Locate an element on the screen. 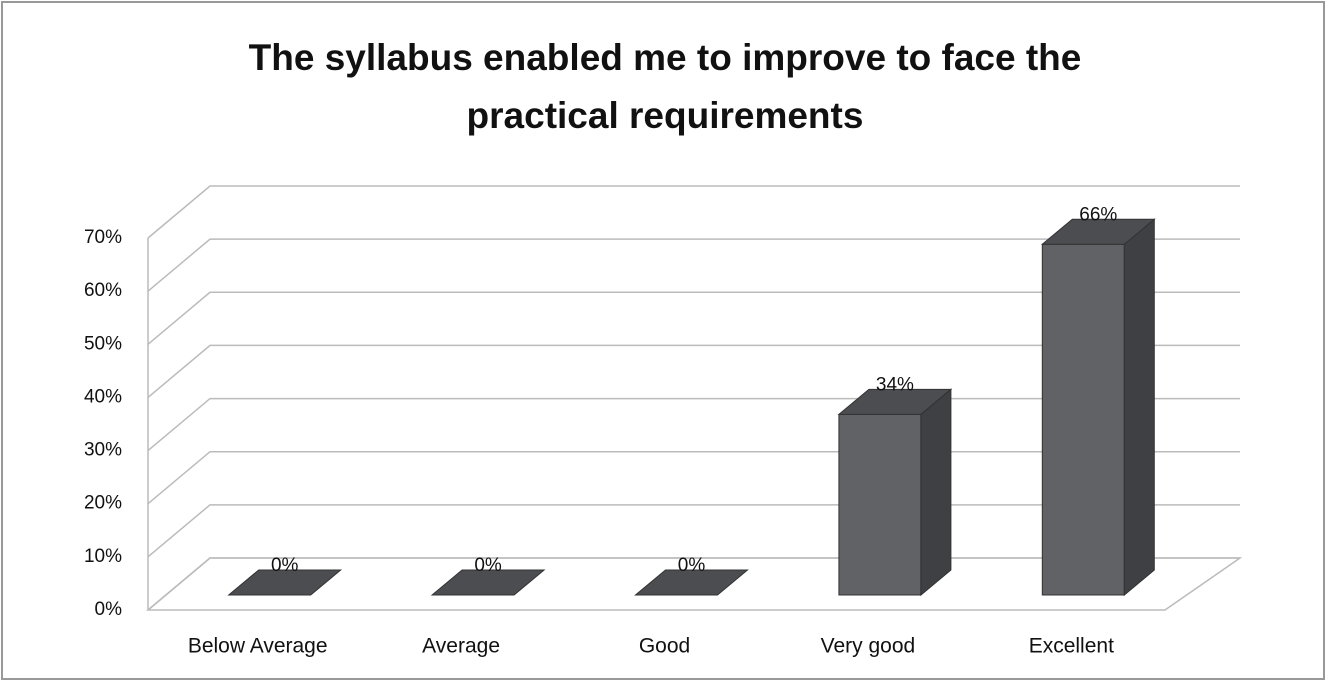 The width and height of the screenshot is (1326, 681). value-label: 34% is located at coordinates (895, 384).